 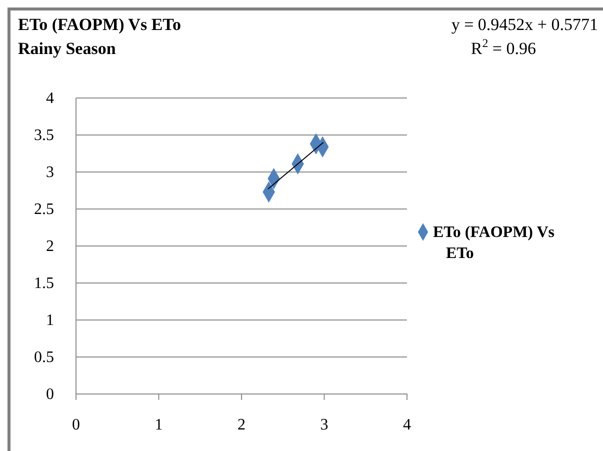 I want to click on x-tick-label: 1, so click(x=158, y=425).